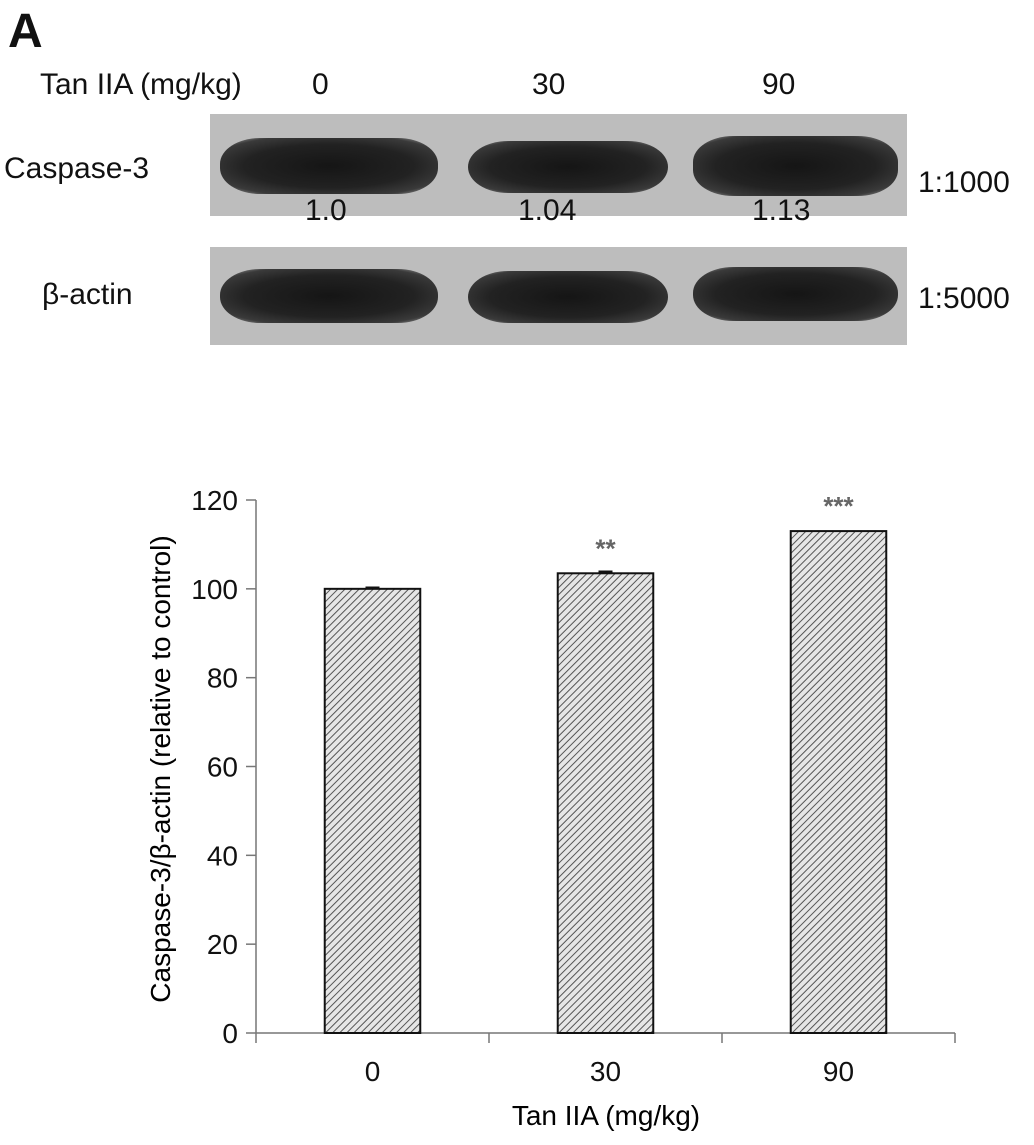 Image resolution: width=1034 pixels, height=1145 pixels. What do you see at coordinates (373, 1071) in the screenshot?
I see `x-tick-label: 0` at bounding box center [373, 1071].